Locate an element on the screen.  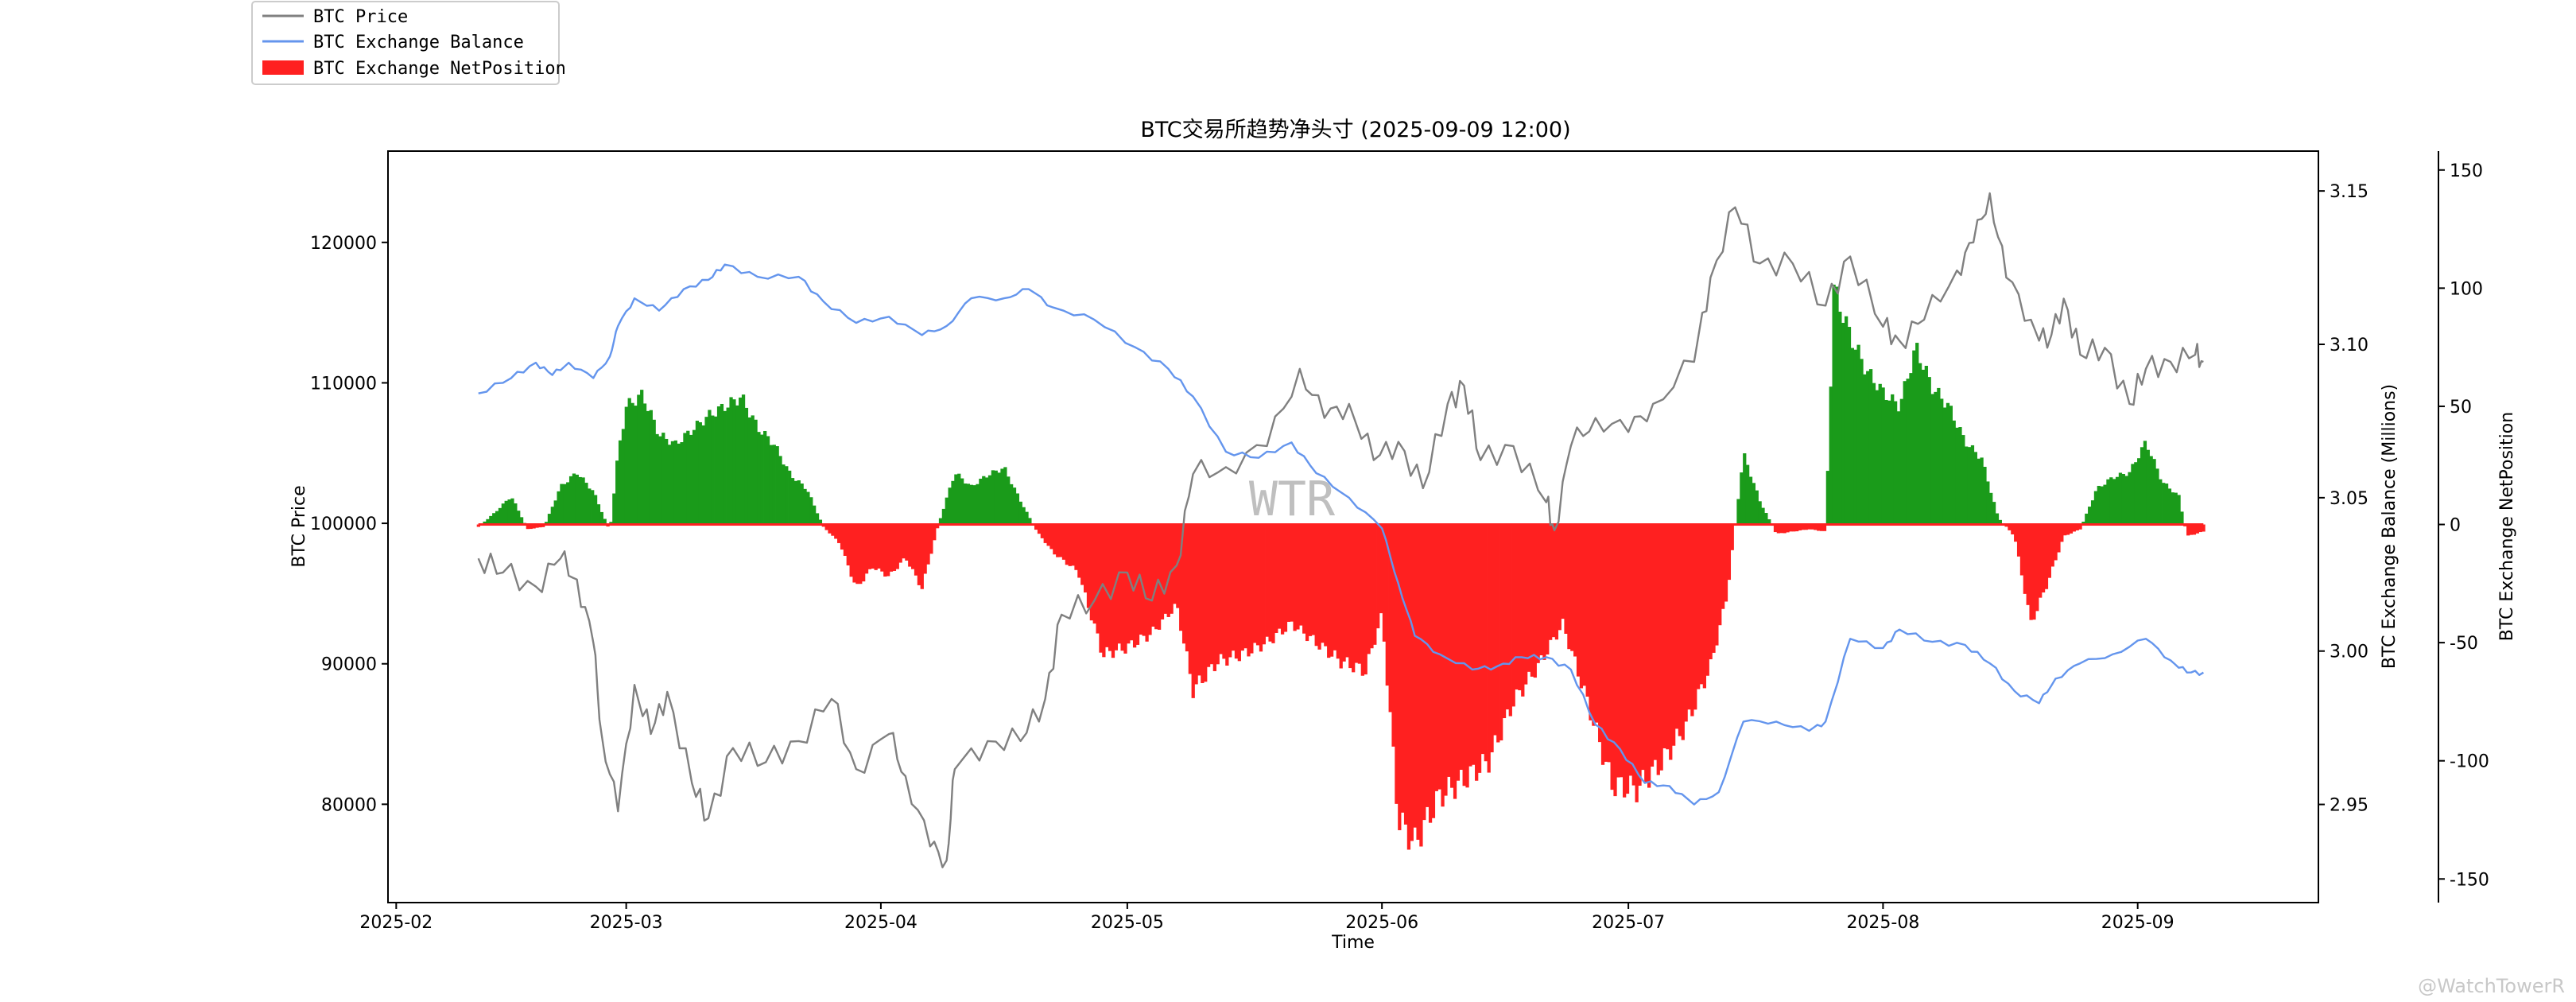
y-right2-tick-label: -150 is located at coordinates (2470, 880).